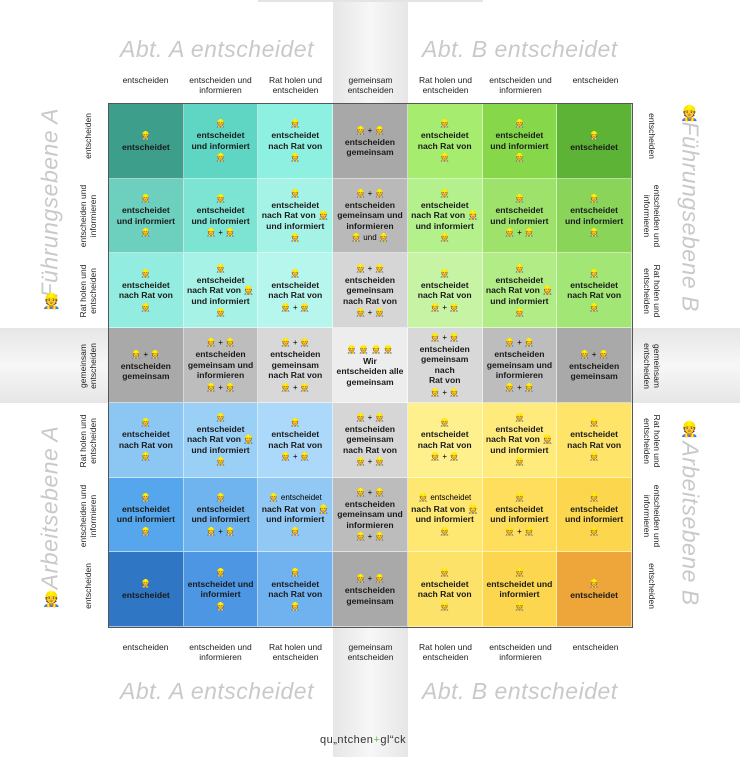 The height and width of the screenshot is (757, 740). I want to click on logo-part-2: gl“ck, so click(393, 740).